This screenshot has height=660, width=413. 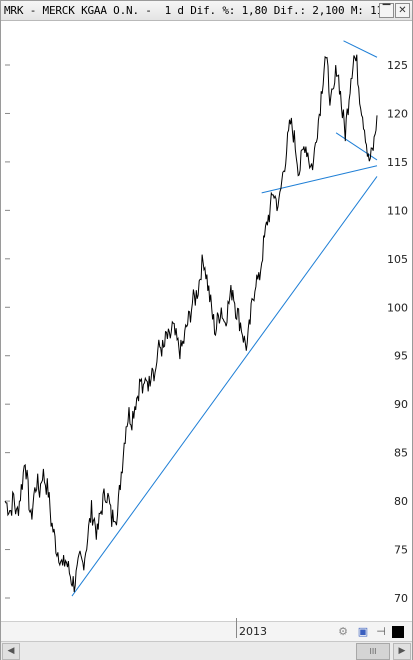 I want to click on scroll-left-icon: ◀, so click(x=11, y=651).